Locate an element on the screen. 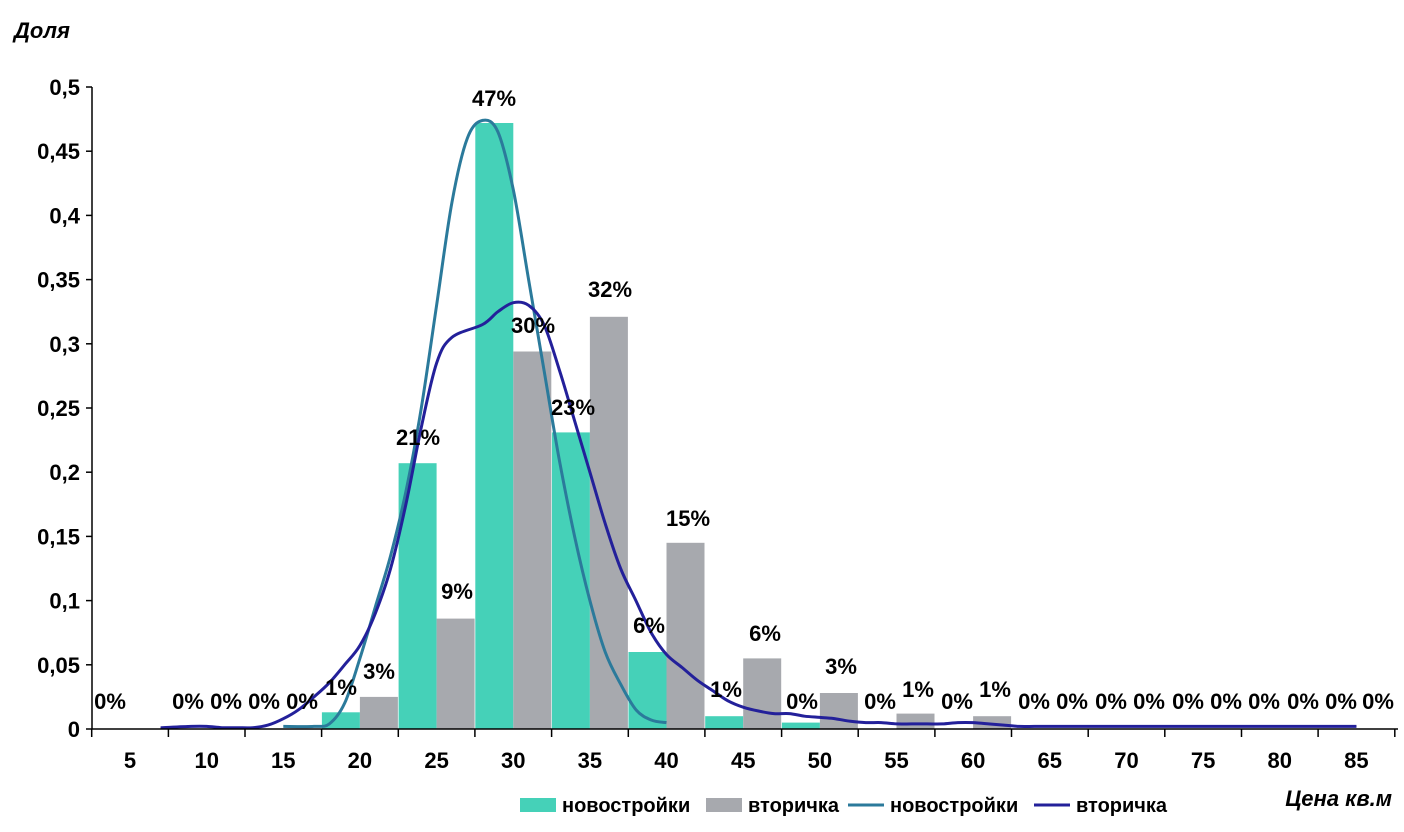 The height and width of the screenshot is (832, 1404). x-tick-label: 70 is located at coordinates (1126, 760).